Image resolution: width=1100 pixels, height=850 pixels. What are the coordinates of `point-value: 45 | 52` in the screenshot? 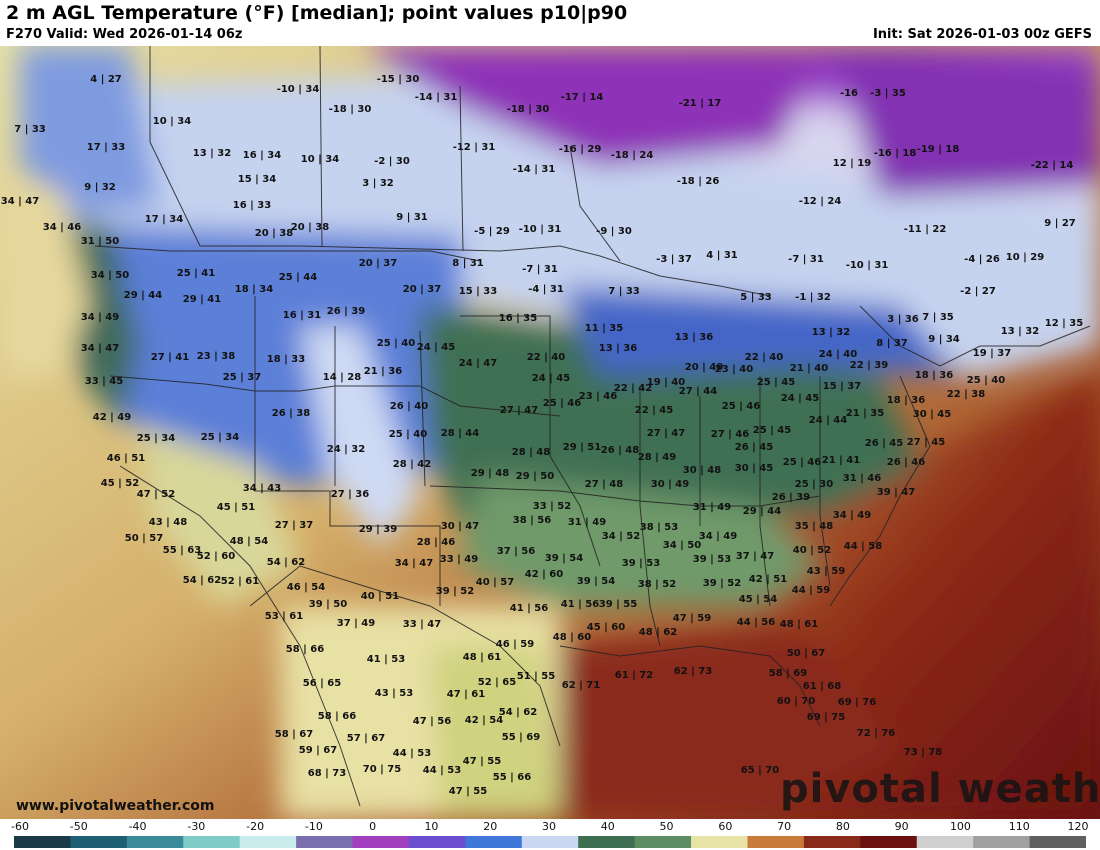 It's located at (120, 483).